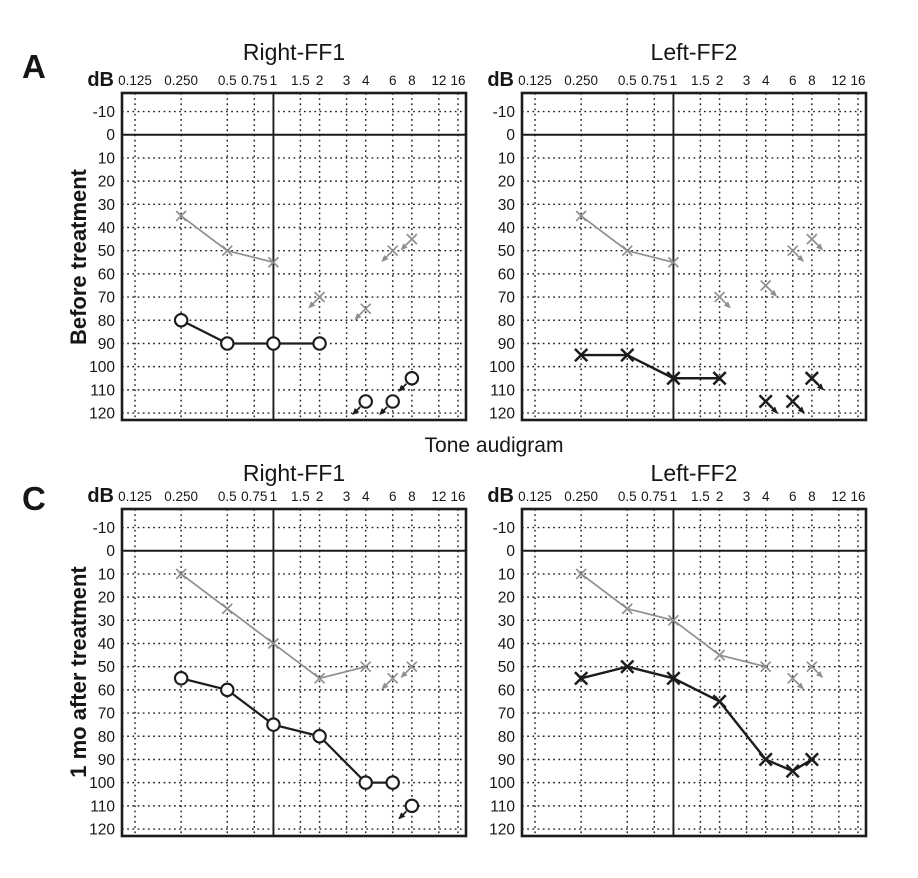  What do you see at coordinates (294, 52) in the screenshot?
I see `chart-title-before-right-ff1: Right-FF1` at bounding box center [294, 52].